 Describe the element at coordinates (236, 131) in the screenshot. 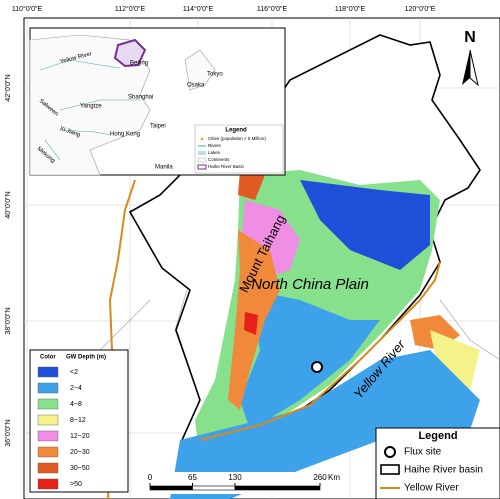

I see `inset-legend-title: Legend` at that location.